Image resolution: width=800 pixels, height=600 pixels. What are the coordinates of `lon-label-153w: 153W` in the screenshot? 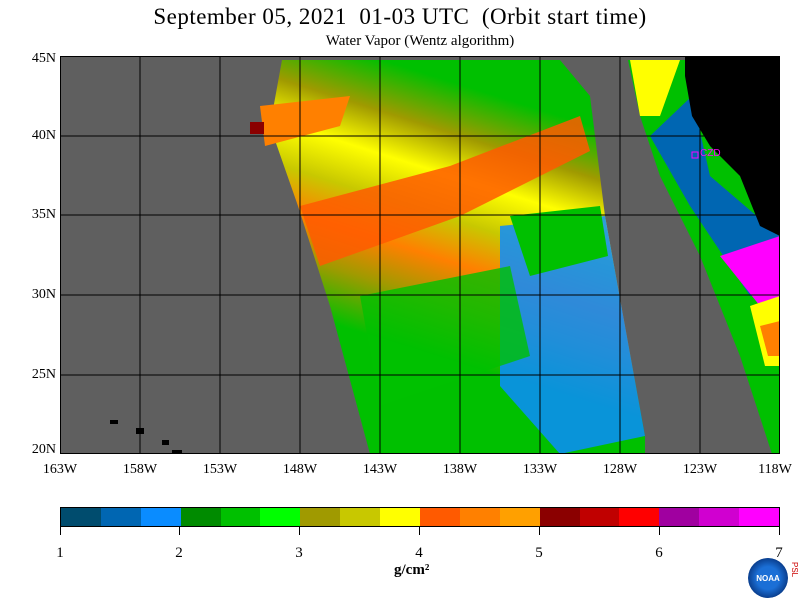 It's located at (220, 469).